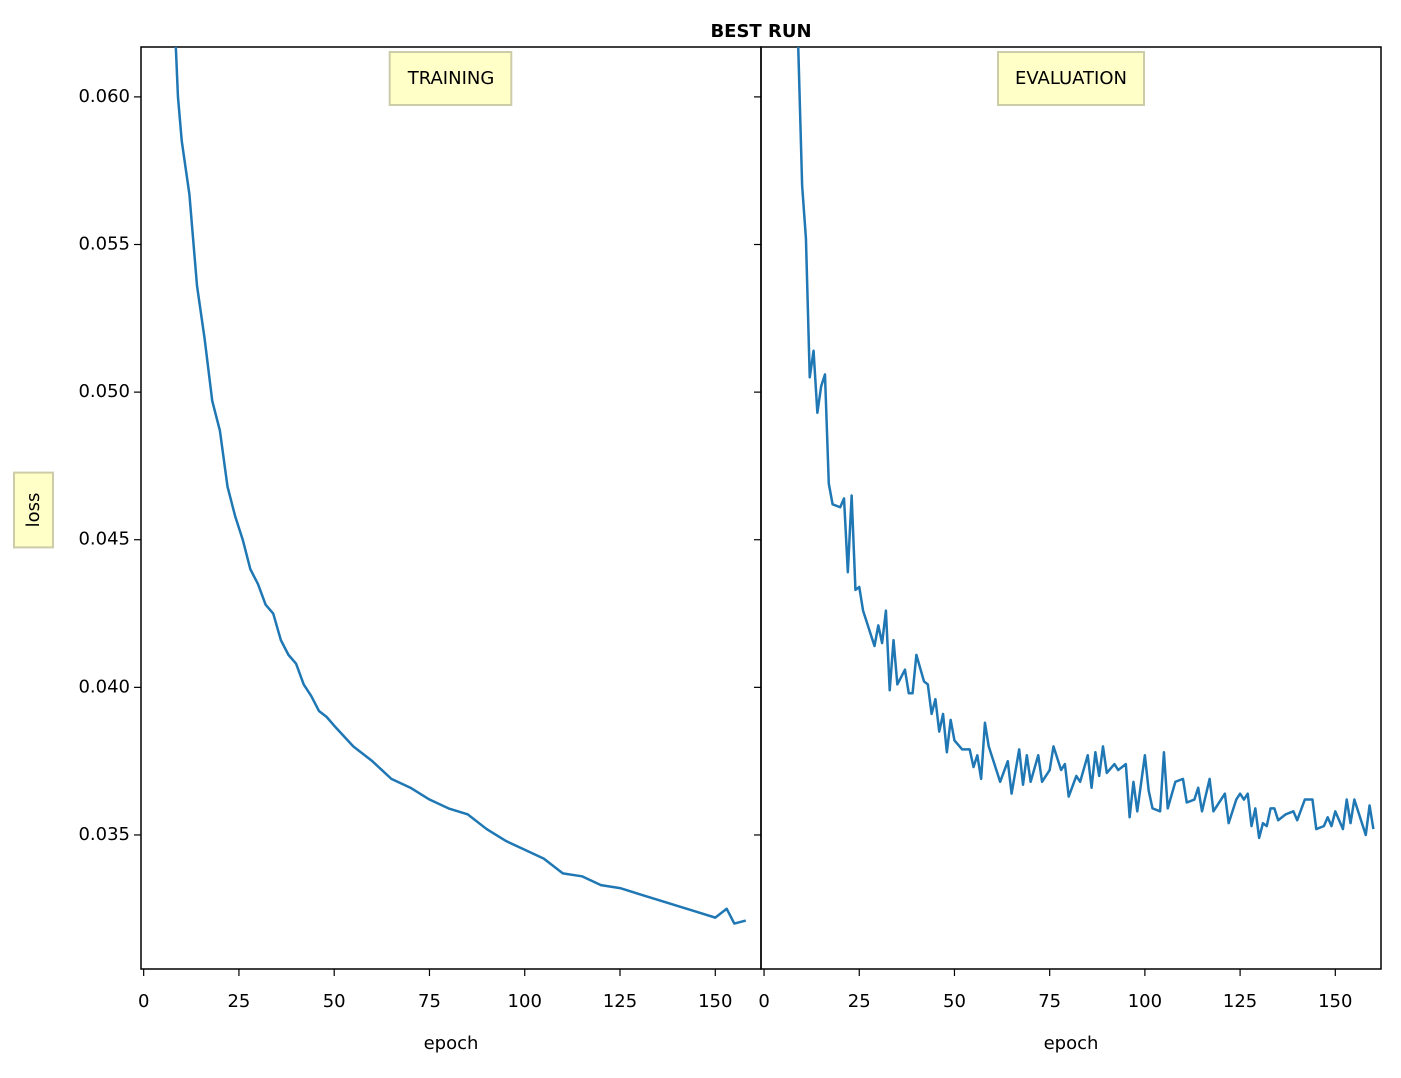  I want to click on panel-title: TRAINING, so click(451, 78).